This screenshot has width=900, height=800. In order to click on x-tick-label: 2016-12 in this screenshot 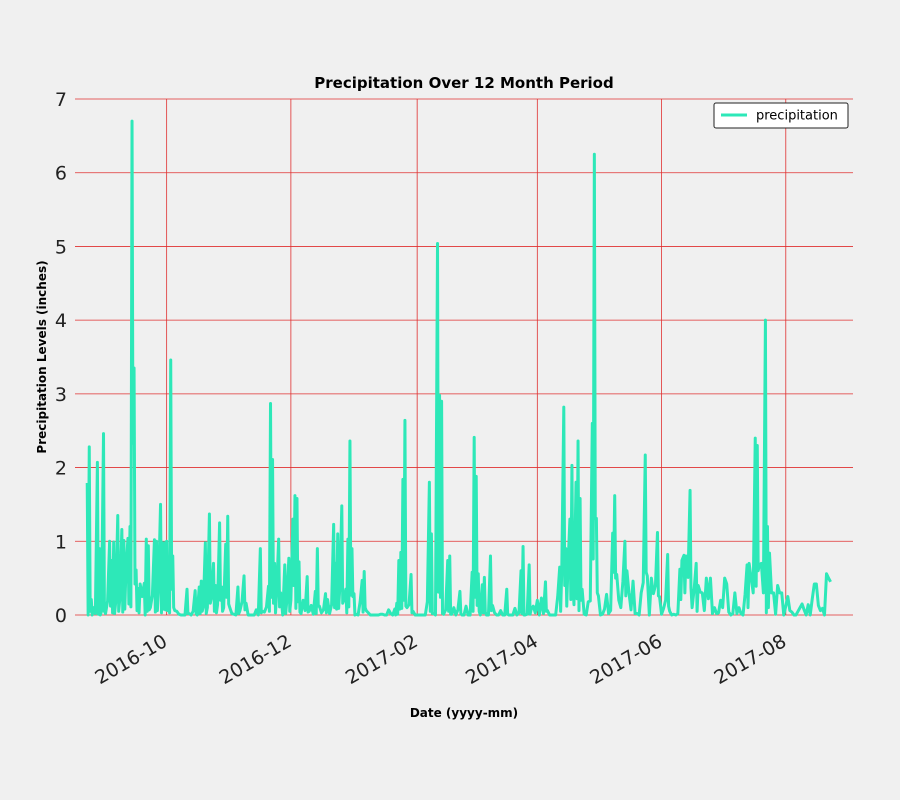, I will do `click(256, 659)`.